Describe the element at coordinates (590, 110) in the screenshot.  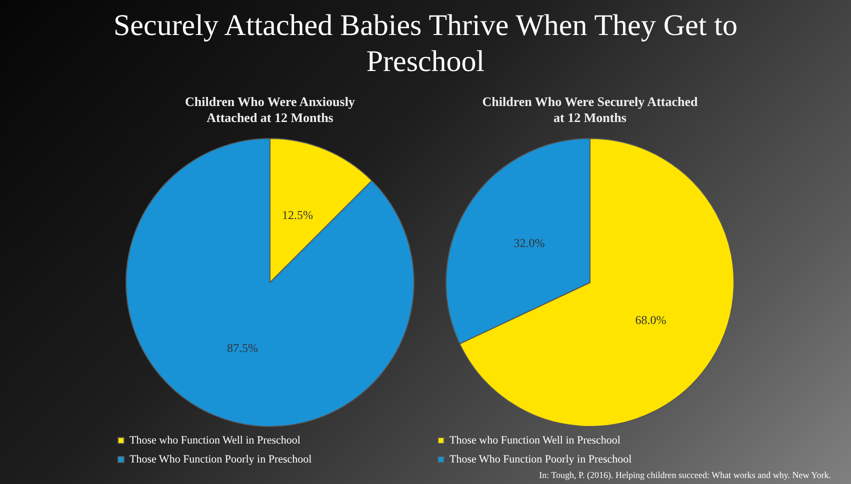
I see `chart-title: Children Who Were Securely Attached at 12 Months` at that location.